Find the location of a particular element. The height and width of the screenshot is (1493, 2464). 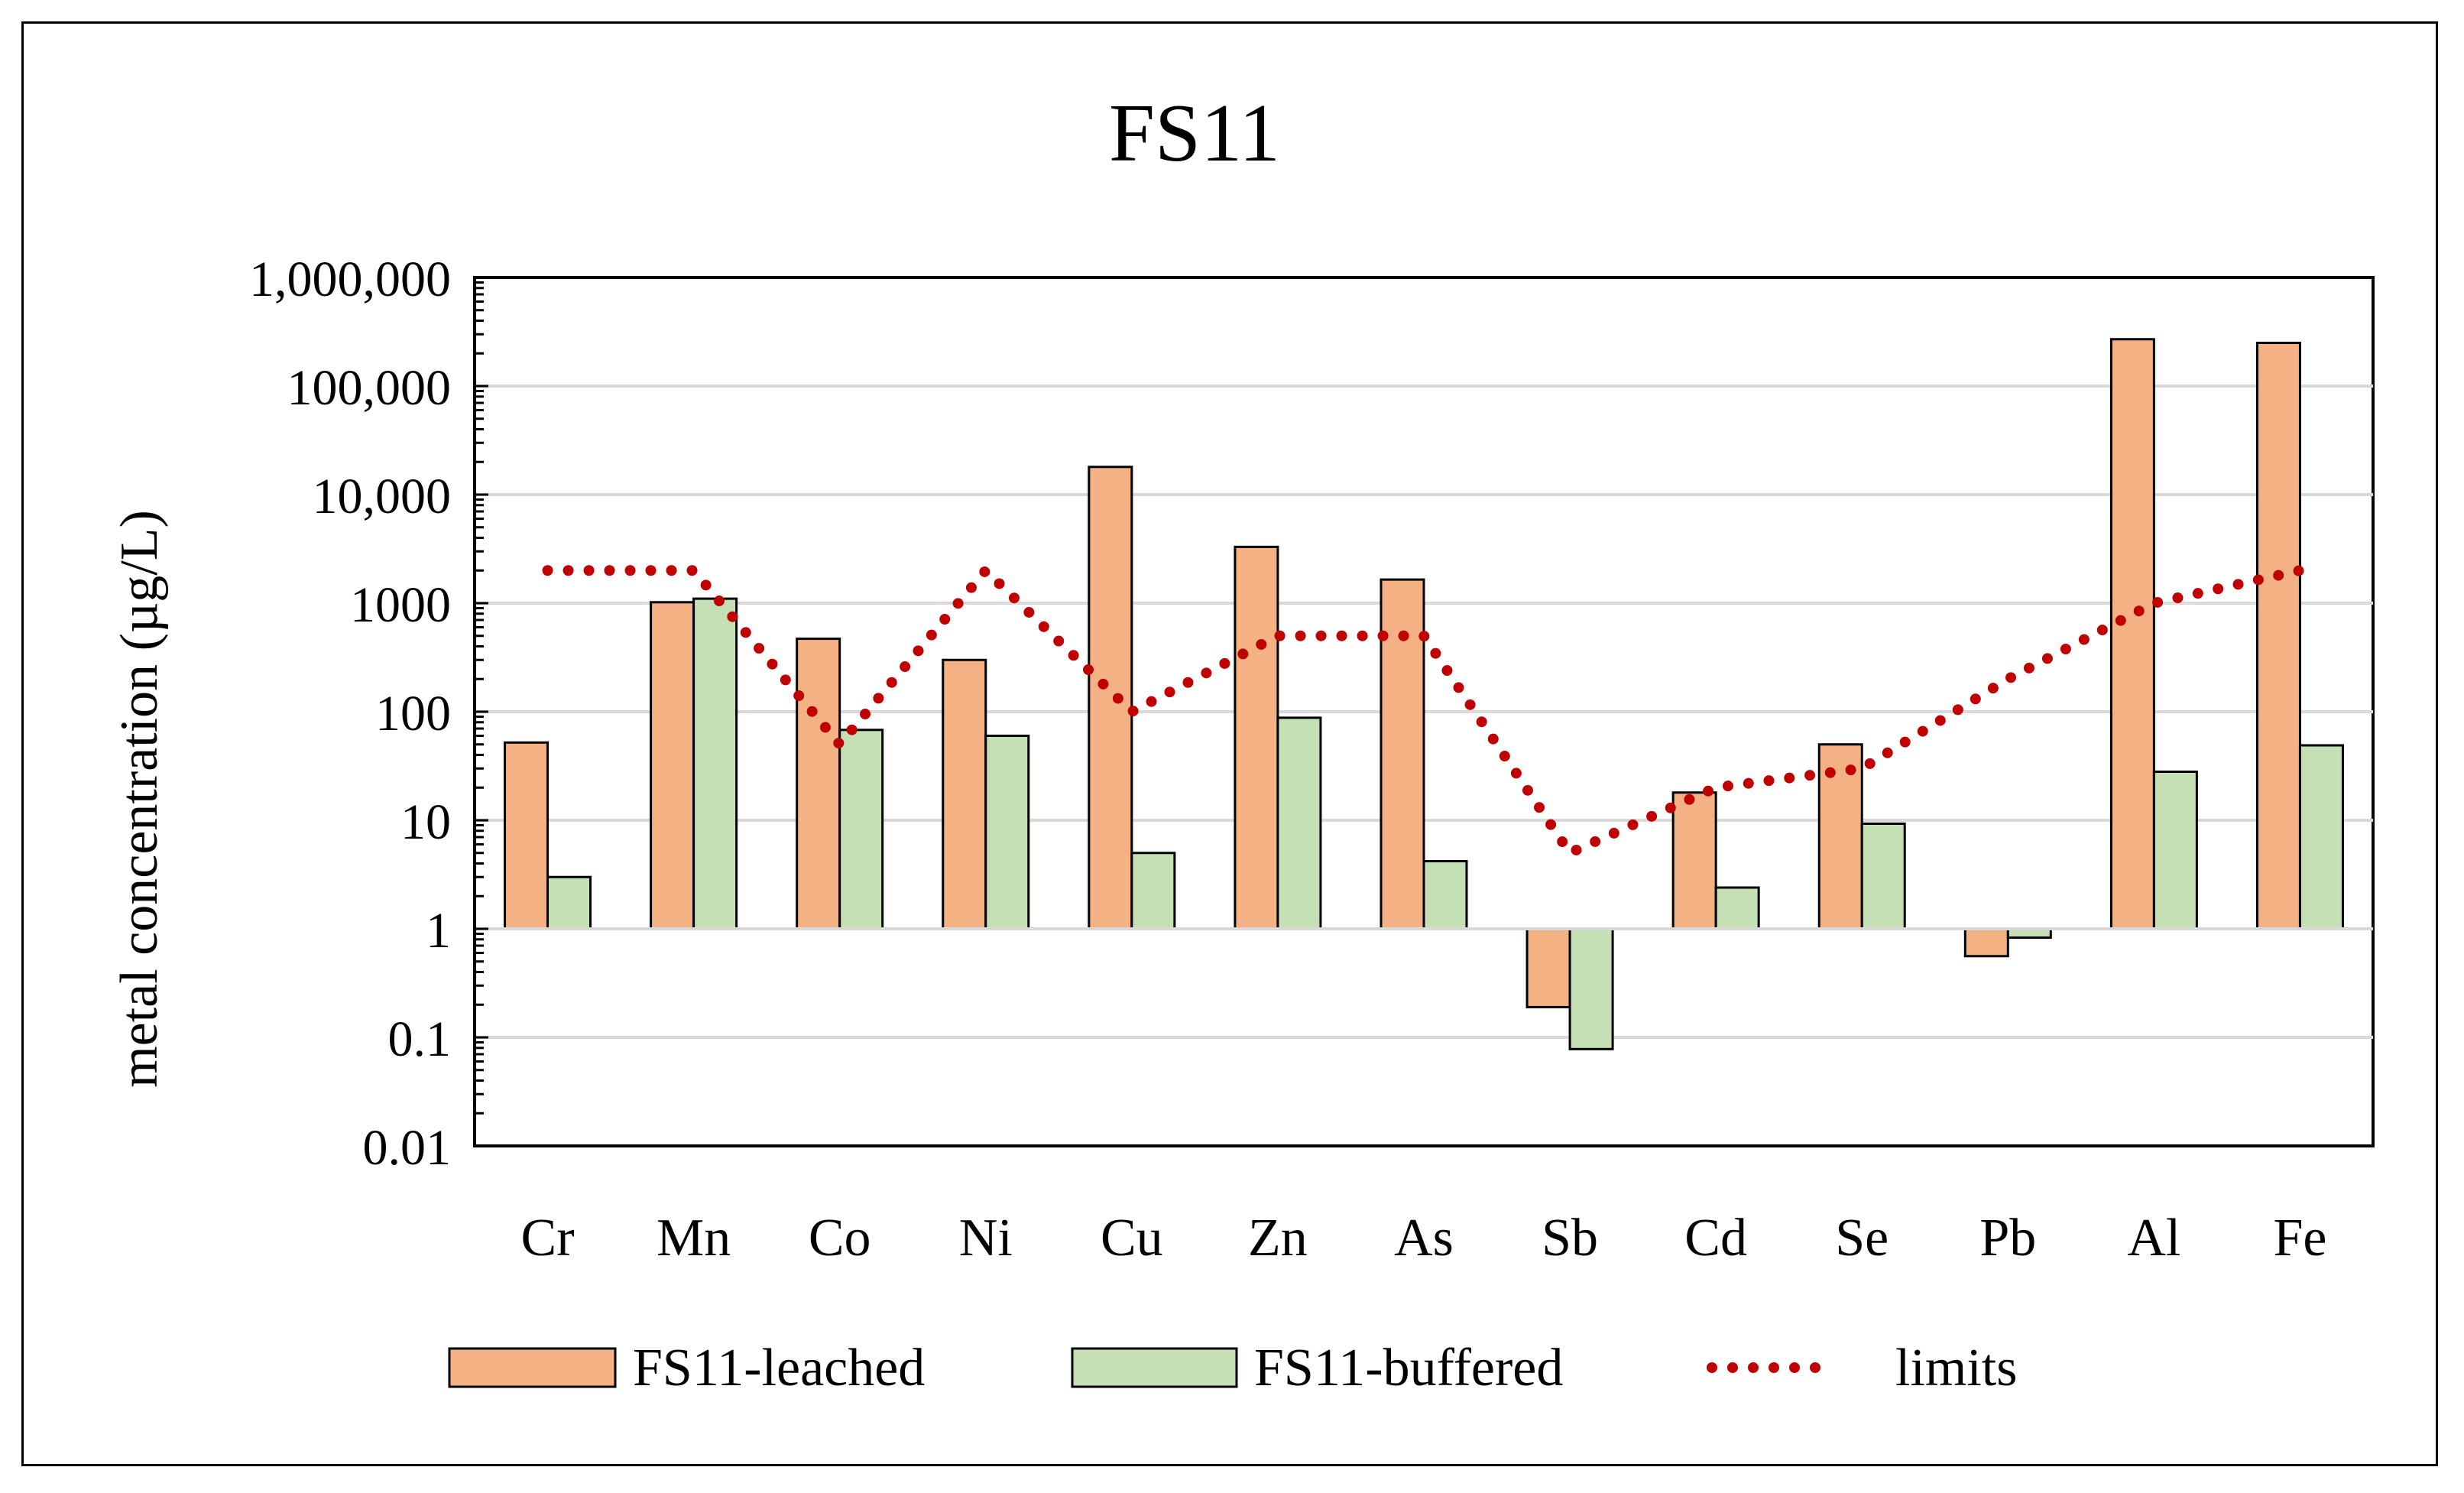

bar-fs11-buffered-al is located at coordinates (2175, 850).